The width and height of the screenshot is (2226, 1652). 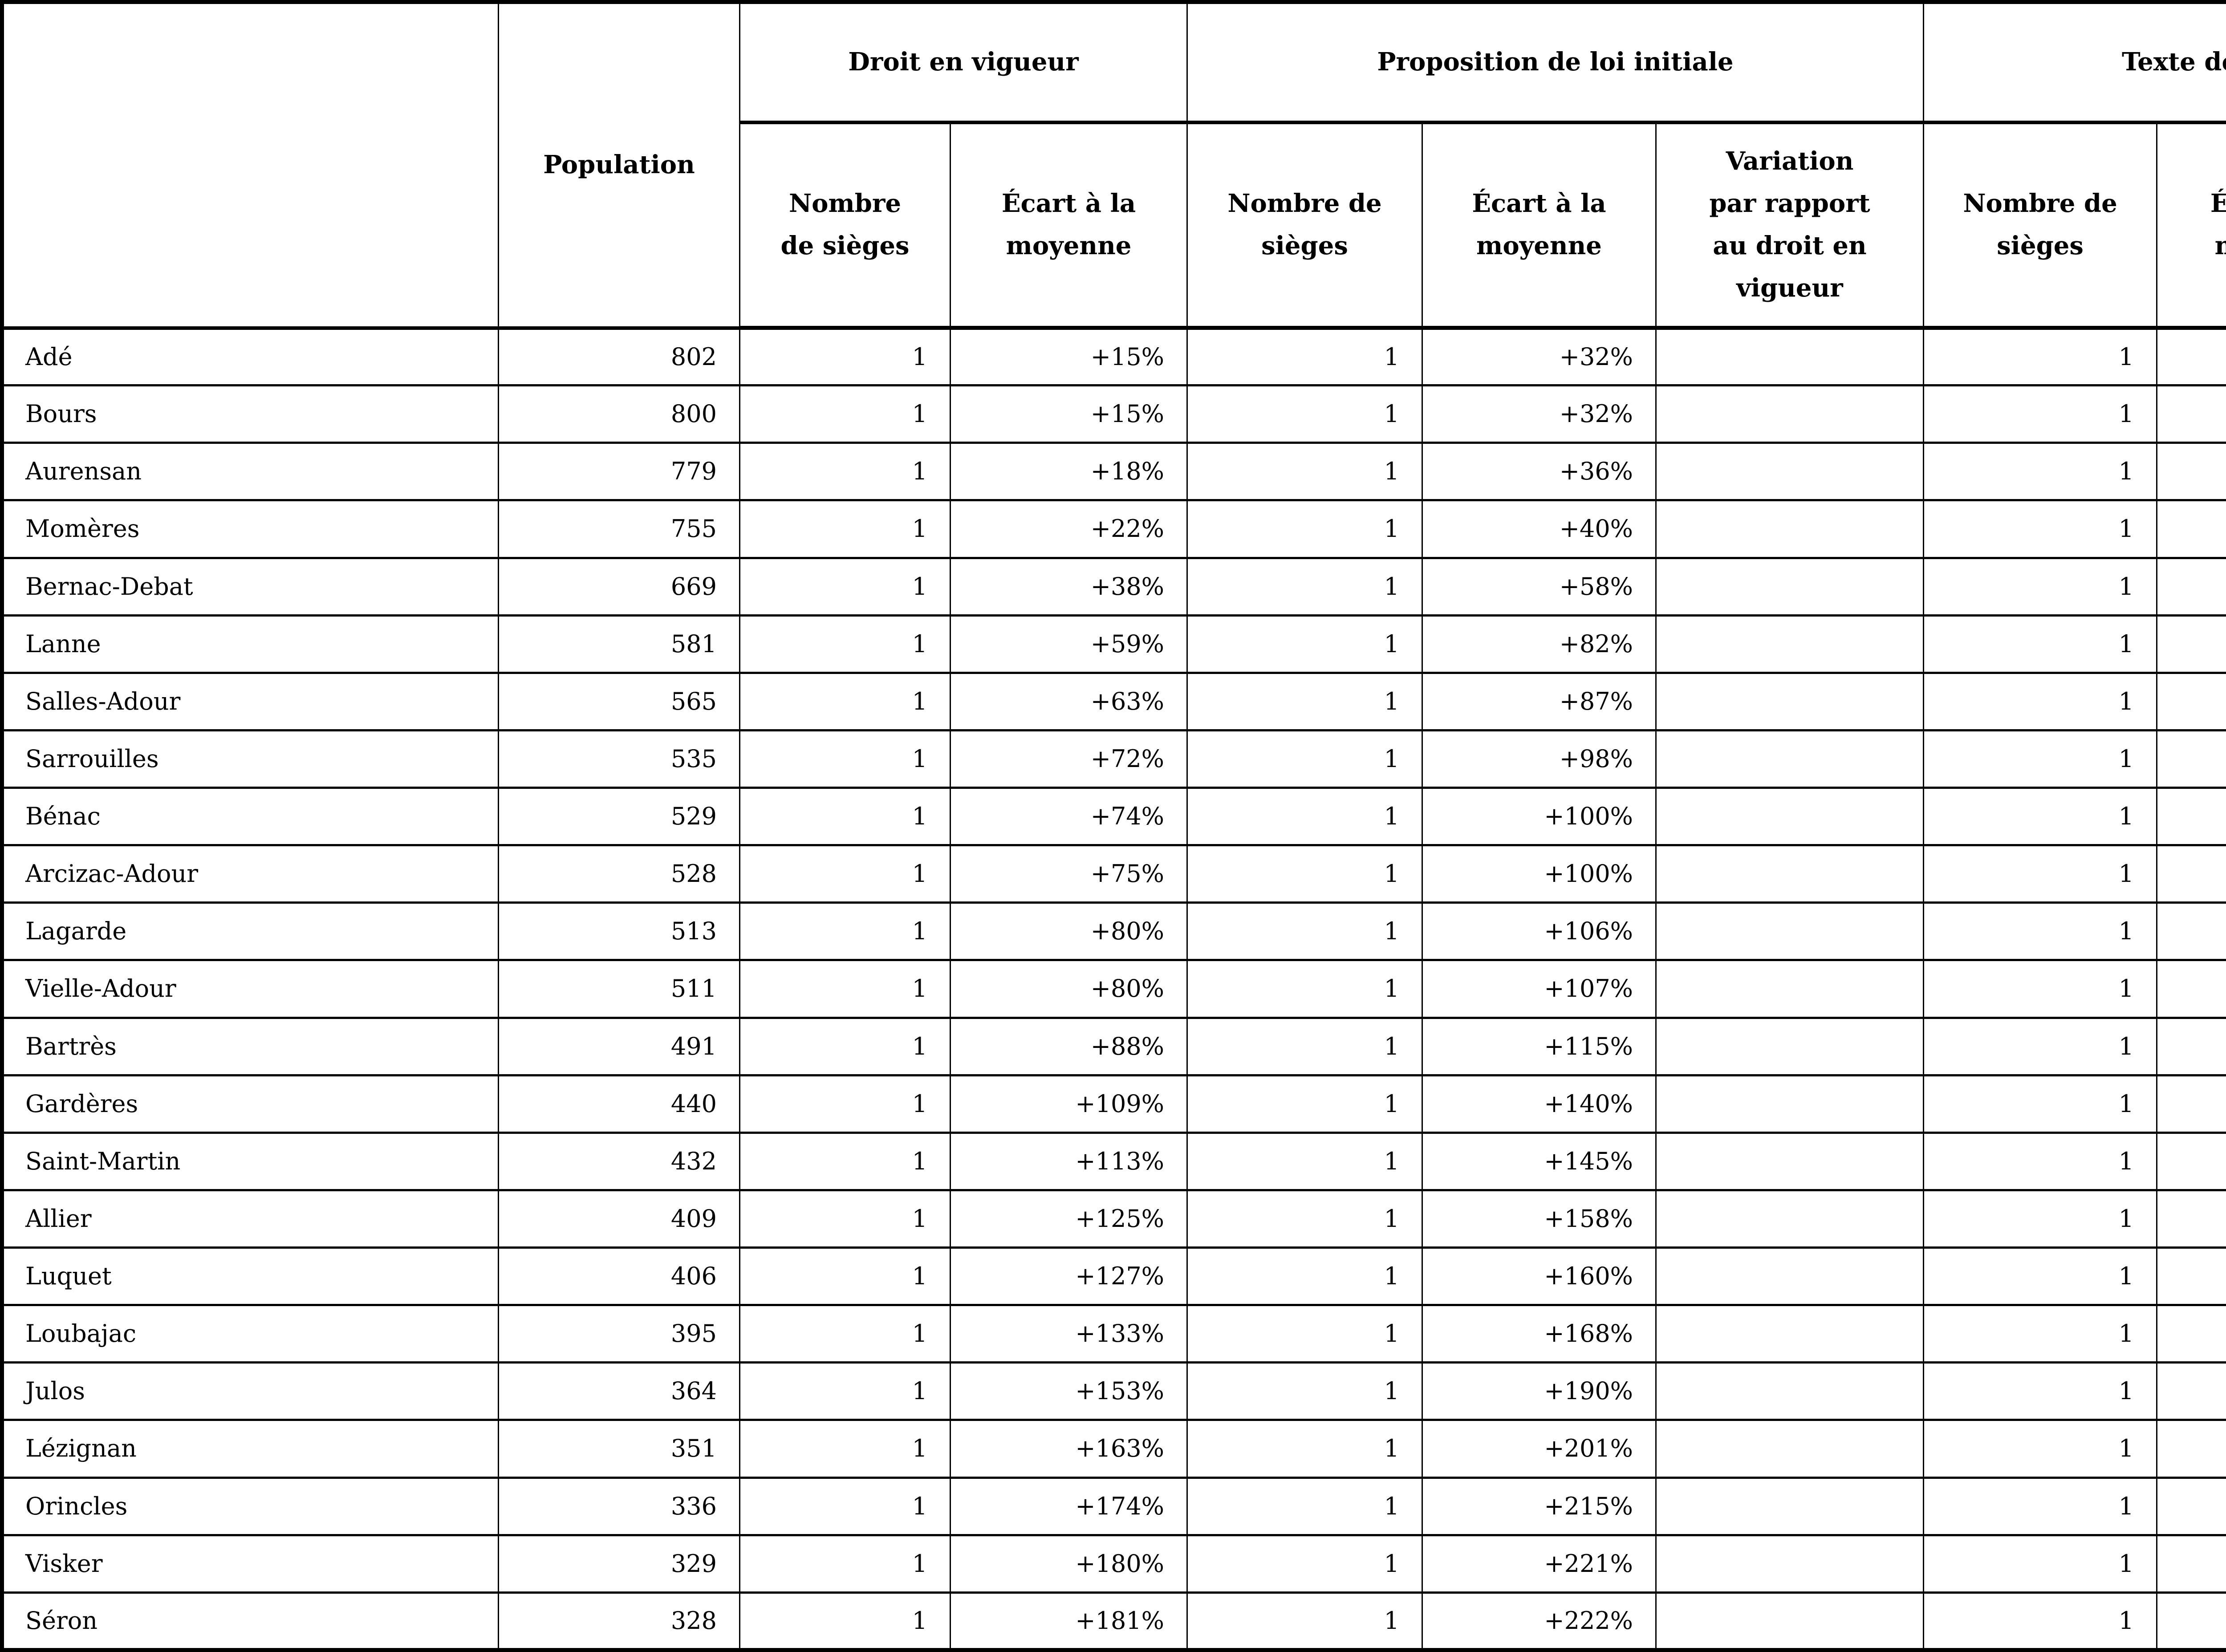 I want to click on commune-cell: Saint-Martin, so click(x=250, y=1161).